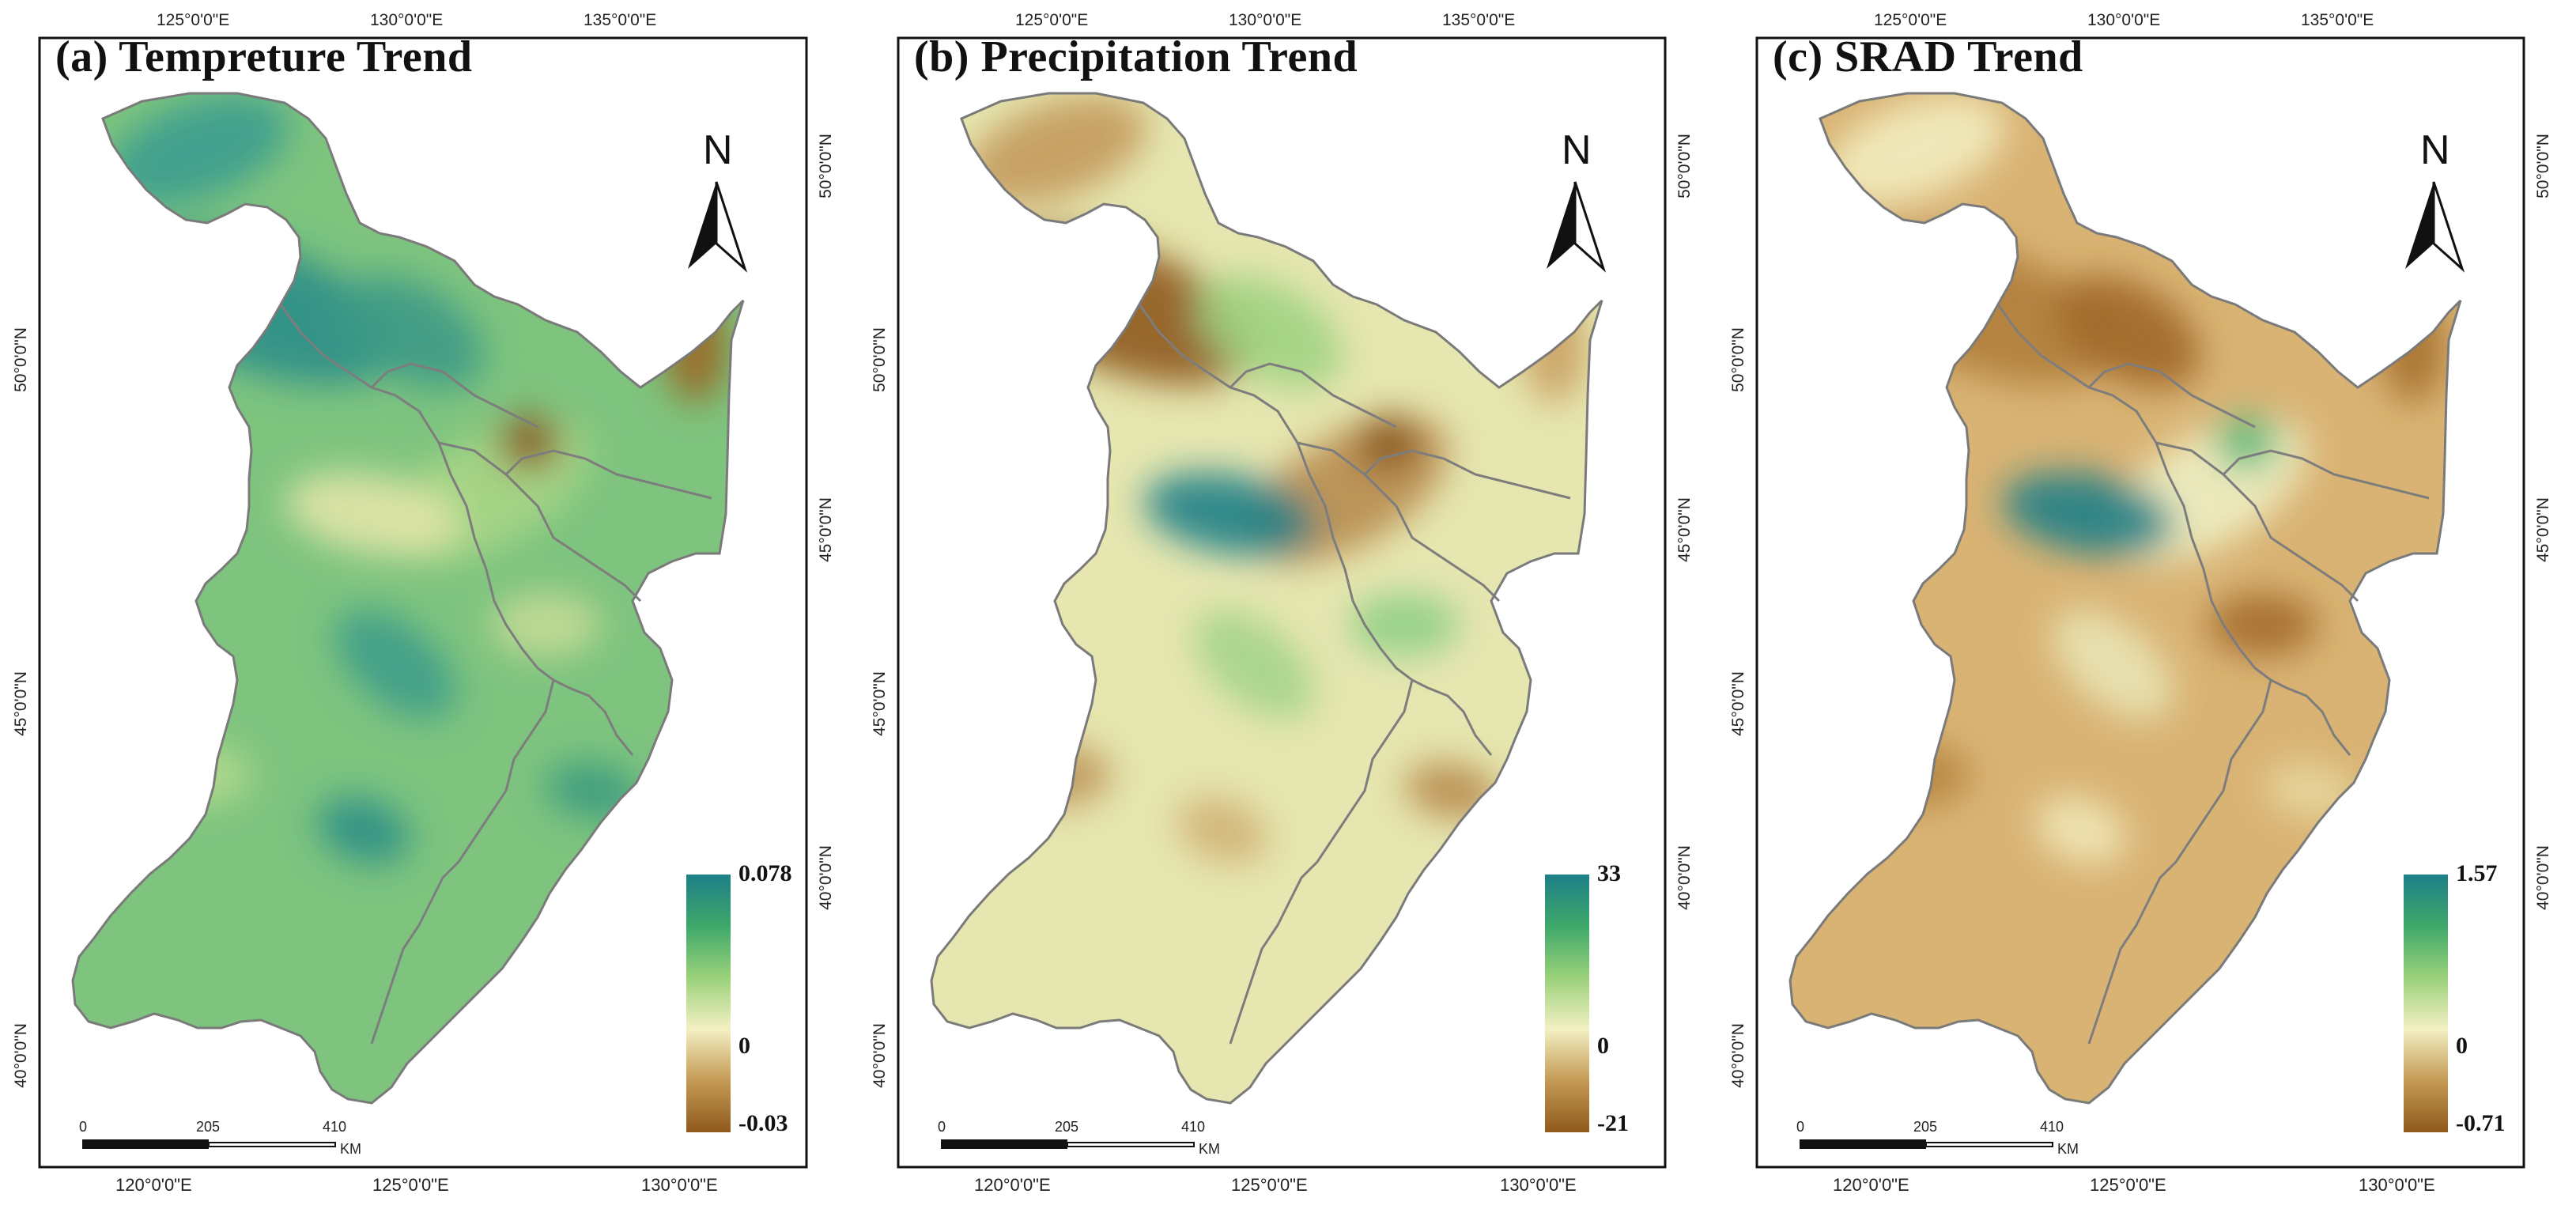  I want to click on legend-min-value: -0.71, so click(2481, 1123).